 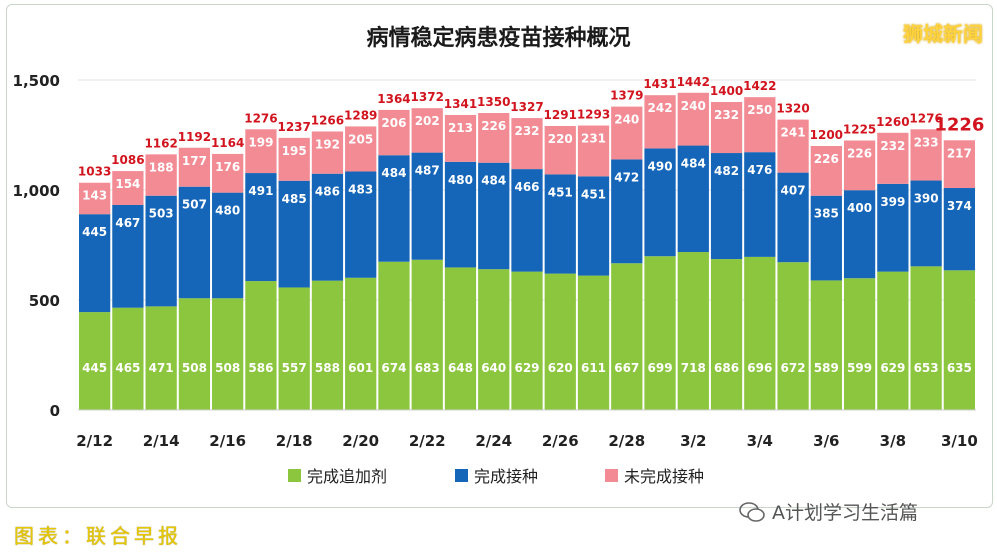 What do you see at coordinates (36, 191) in the screenshot?
I see `y-tick-label: 1,000` at bounding box center [36, 191].